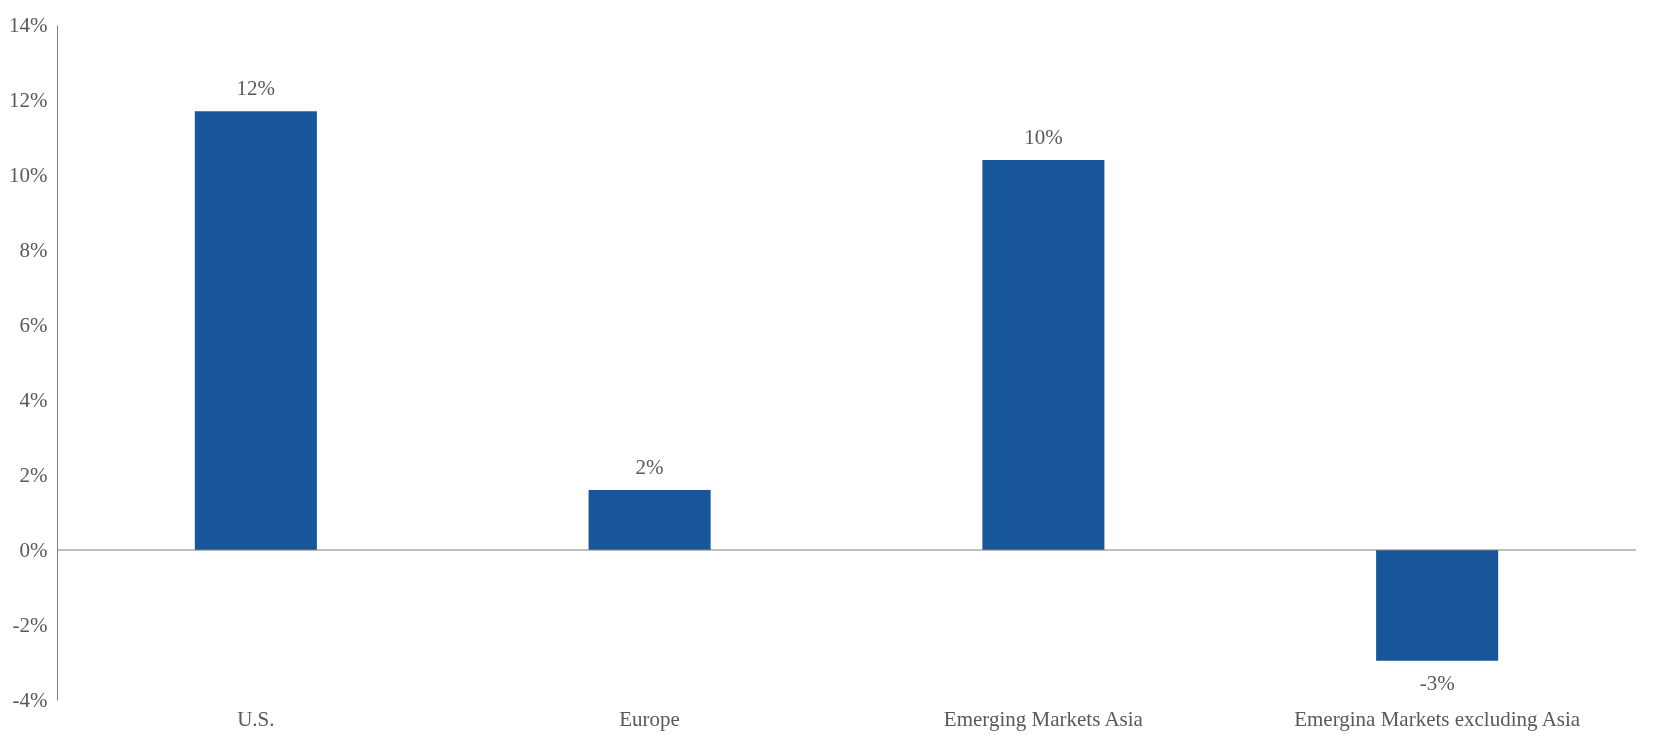  Describe the element at coordinates (1043, 137) in the screenshot. I see `data-label: 10%` at that location.